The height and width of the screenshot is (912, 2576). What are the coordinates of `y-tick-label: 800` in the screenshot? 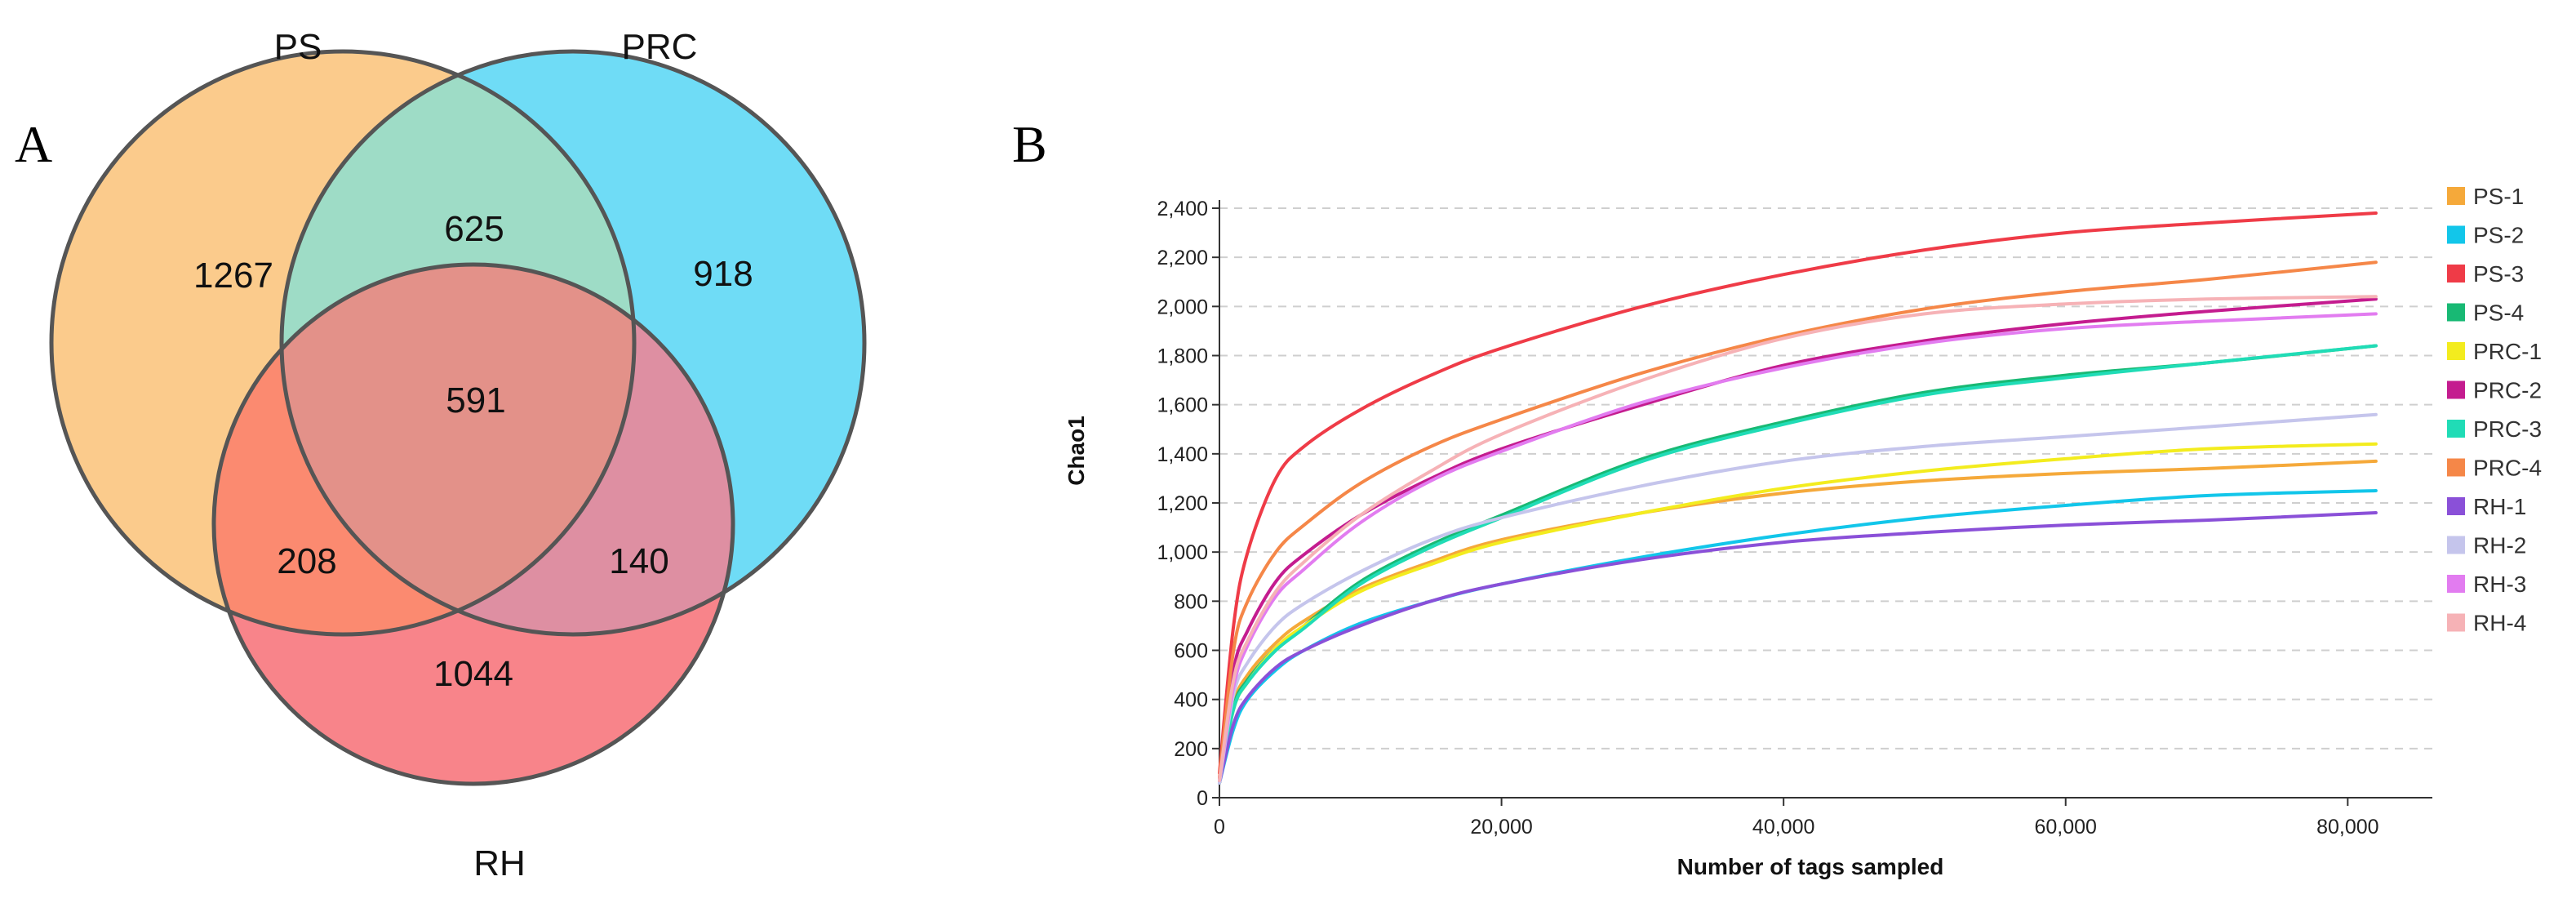 It's located at (1191, 601).